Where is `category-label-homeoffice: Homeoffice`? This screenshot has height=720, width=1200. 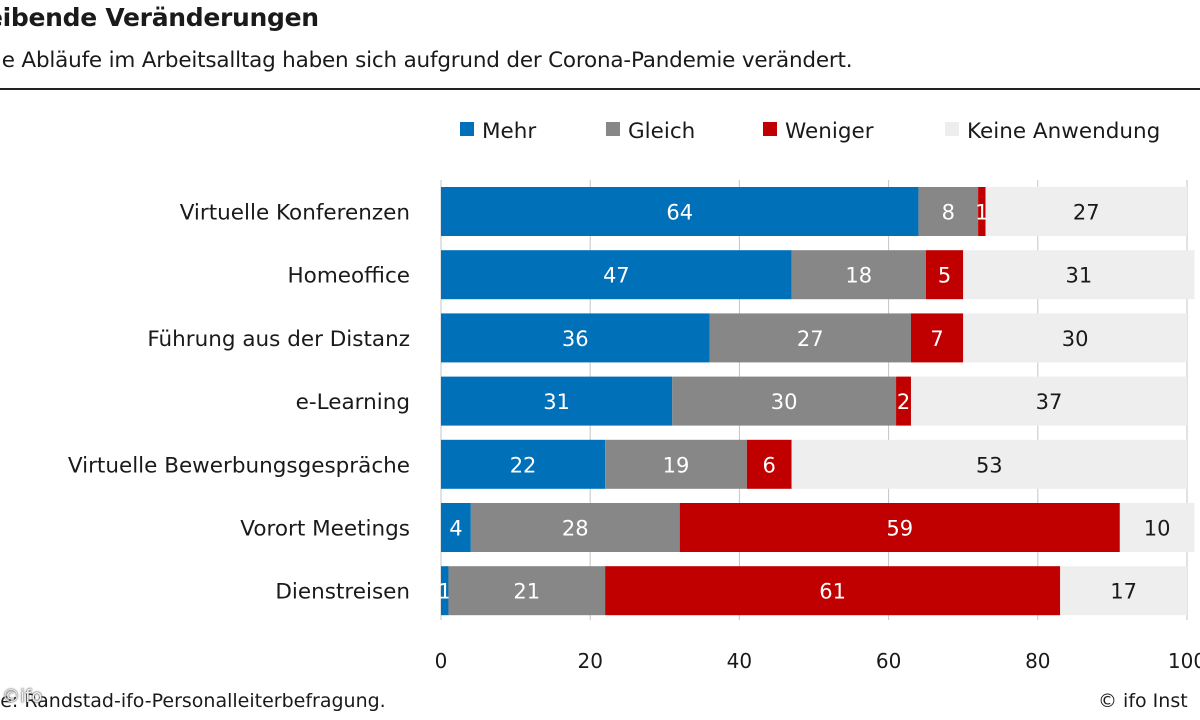 category-label-homeoffice: Homeoffice is located at coordinates (349, 276).